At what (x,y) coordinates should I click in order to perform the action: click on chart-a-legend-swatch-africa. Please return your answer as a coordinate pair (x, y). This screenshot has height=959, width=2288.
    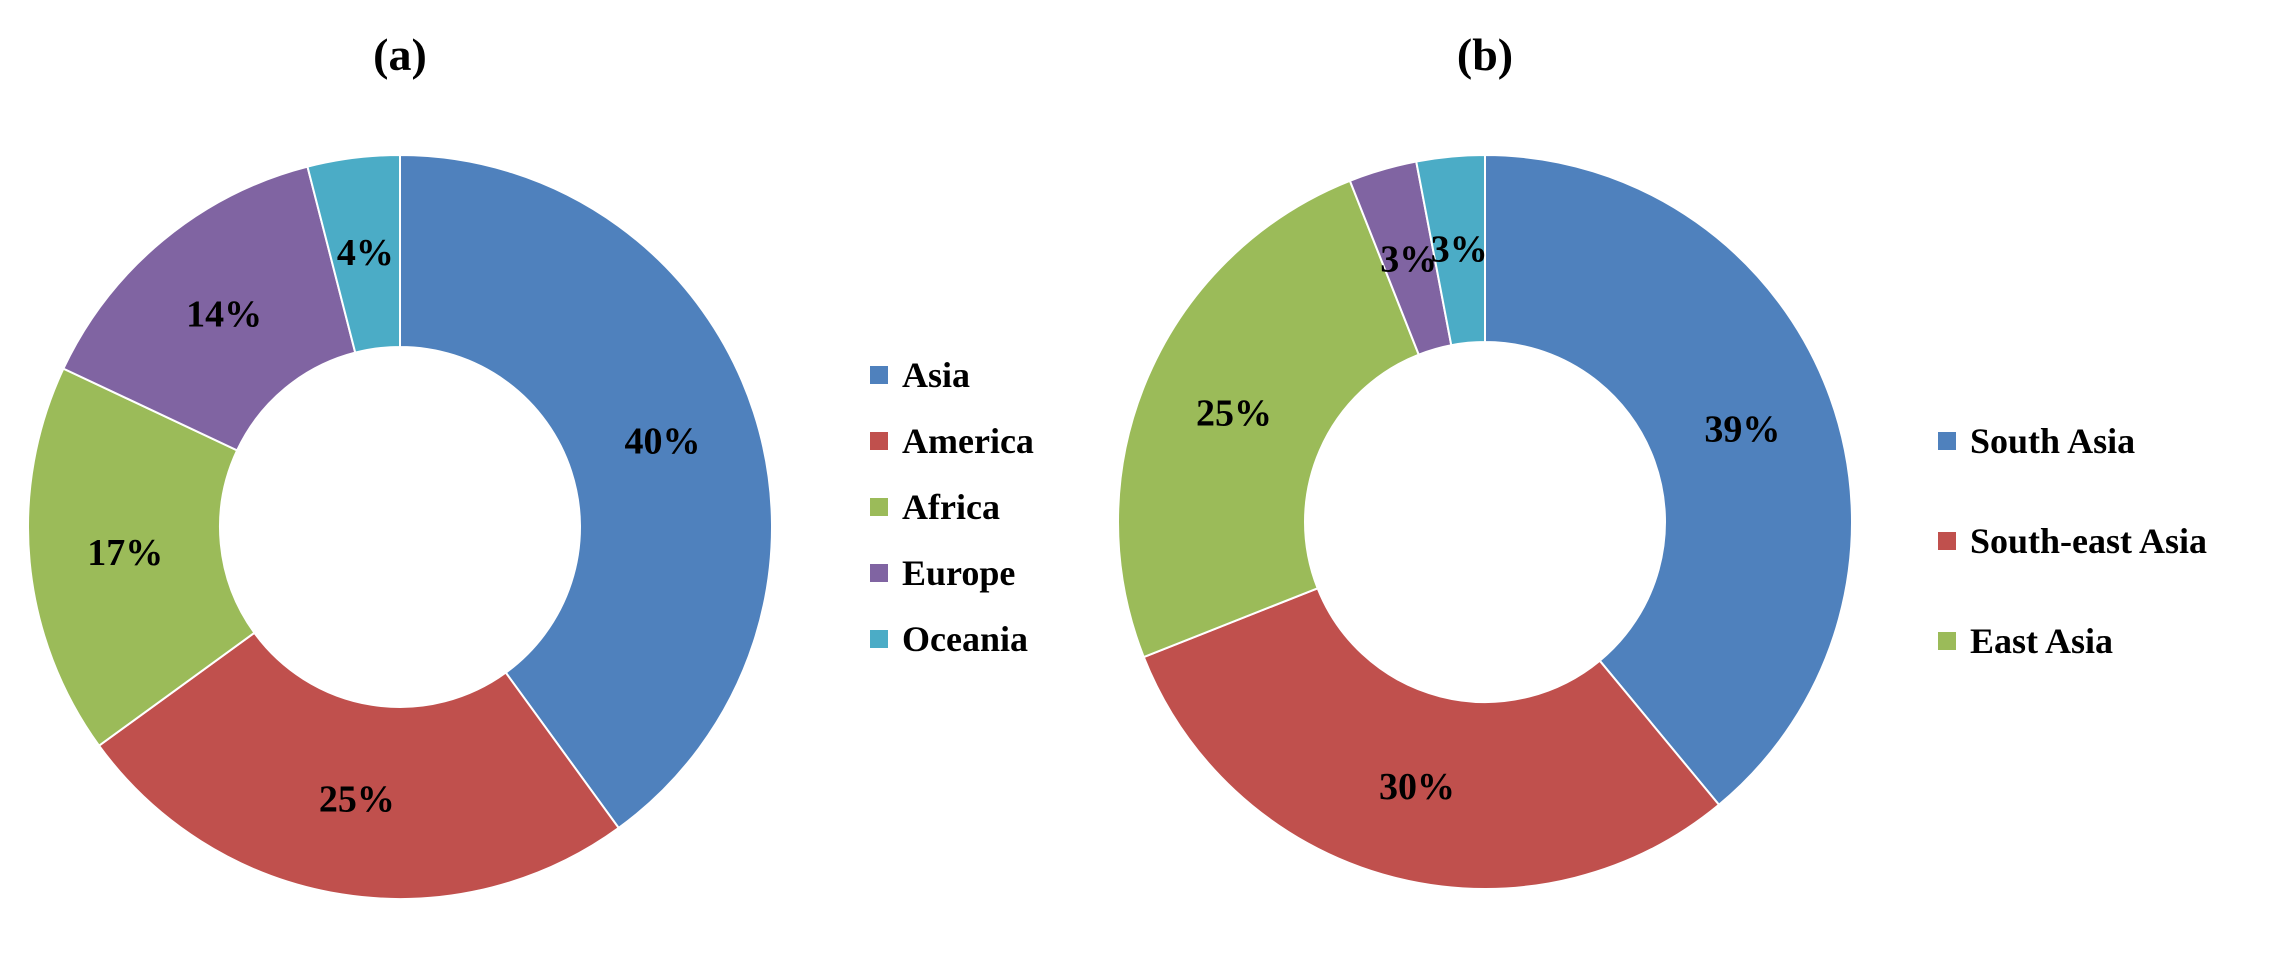
    Looking at the image, I should click on (879, 507).